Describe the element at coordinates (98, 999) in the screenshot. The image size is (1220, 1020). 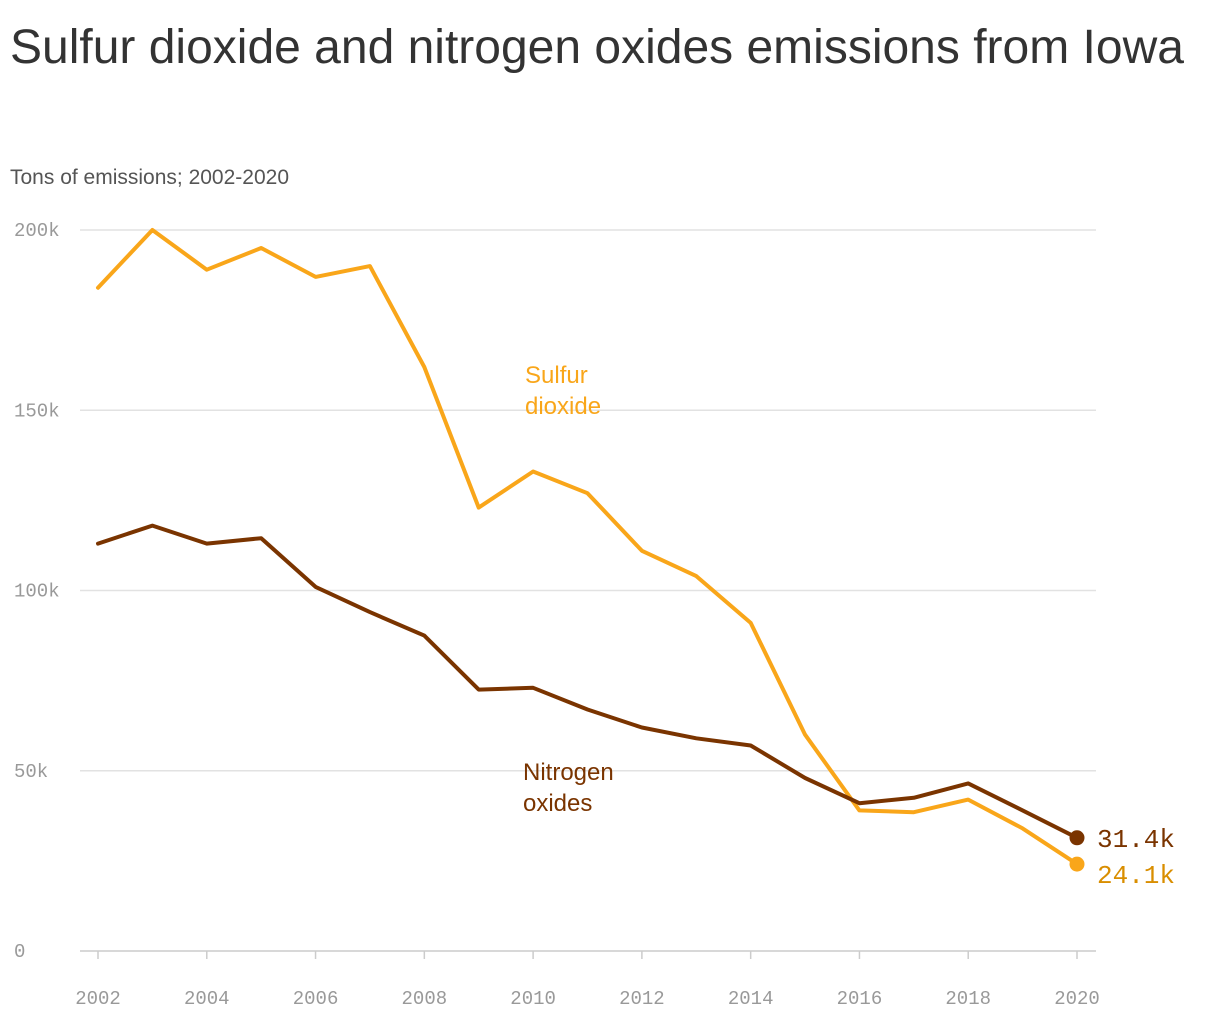
I see `x-tick-label: 2002` at that location.